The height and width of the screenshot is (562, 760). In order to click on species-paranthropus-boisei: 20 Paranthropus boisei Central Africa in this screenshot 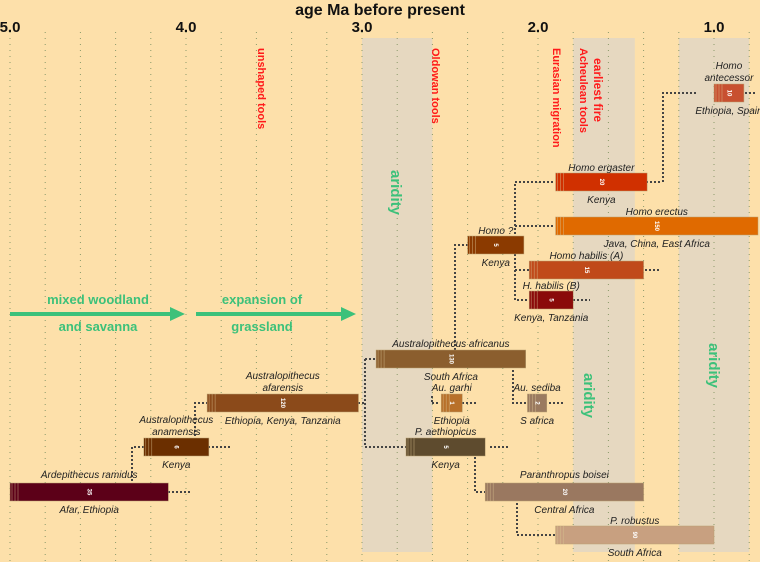, I will do `click(564, 493)`.